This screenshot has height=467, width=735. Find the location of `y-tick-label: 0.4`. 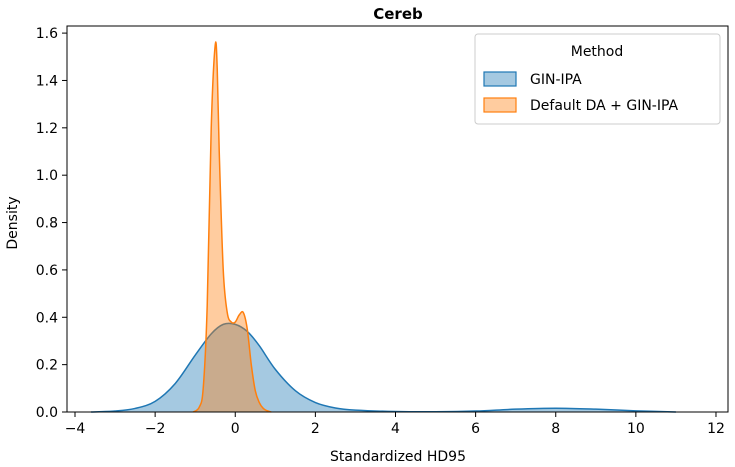

y-tick-label: 0.4 is located at coordinates (47, 318).